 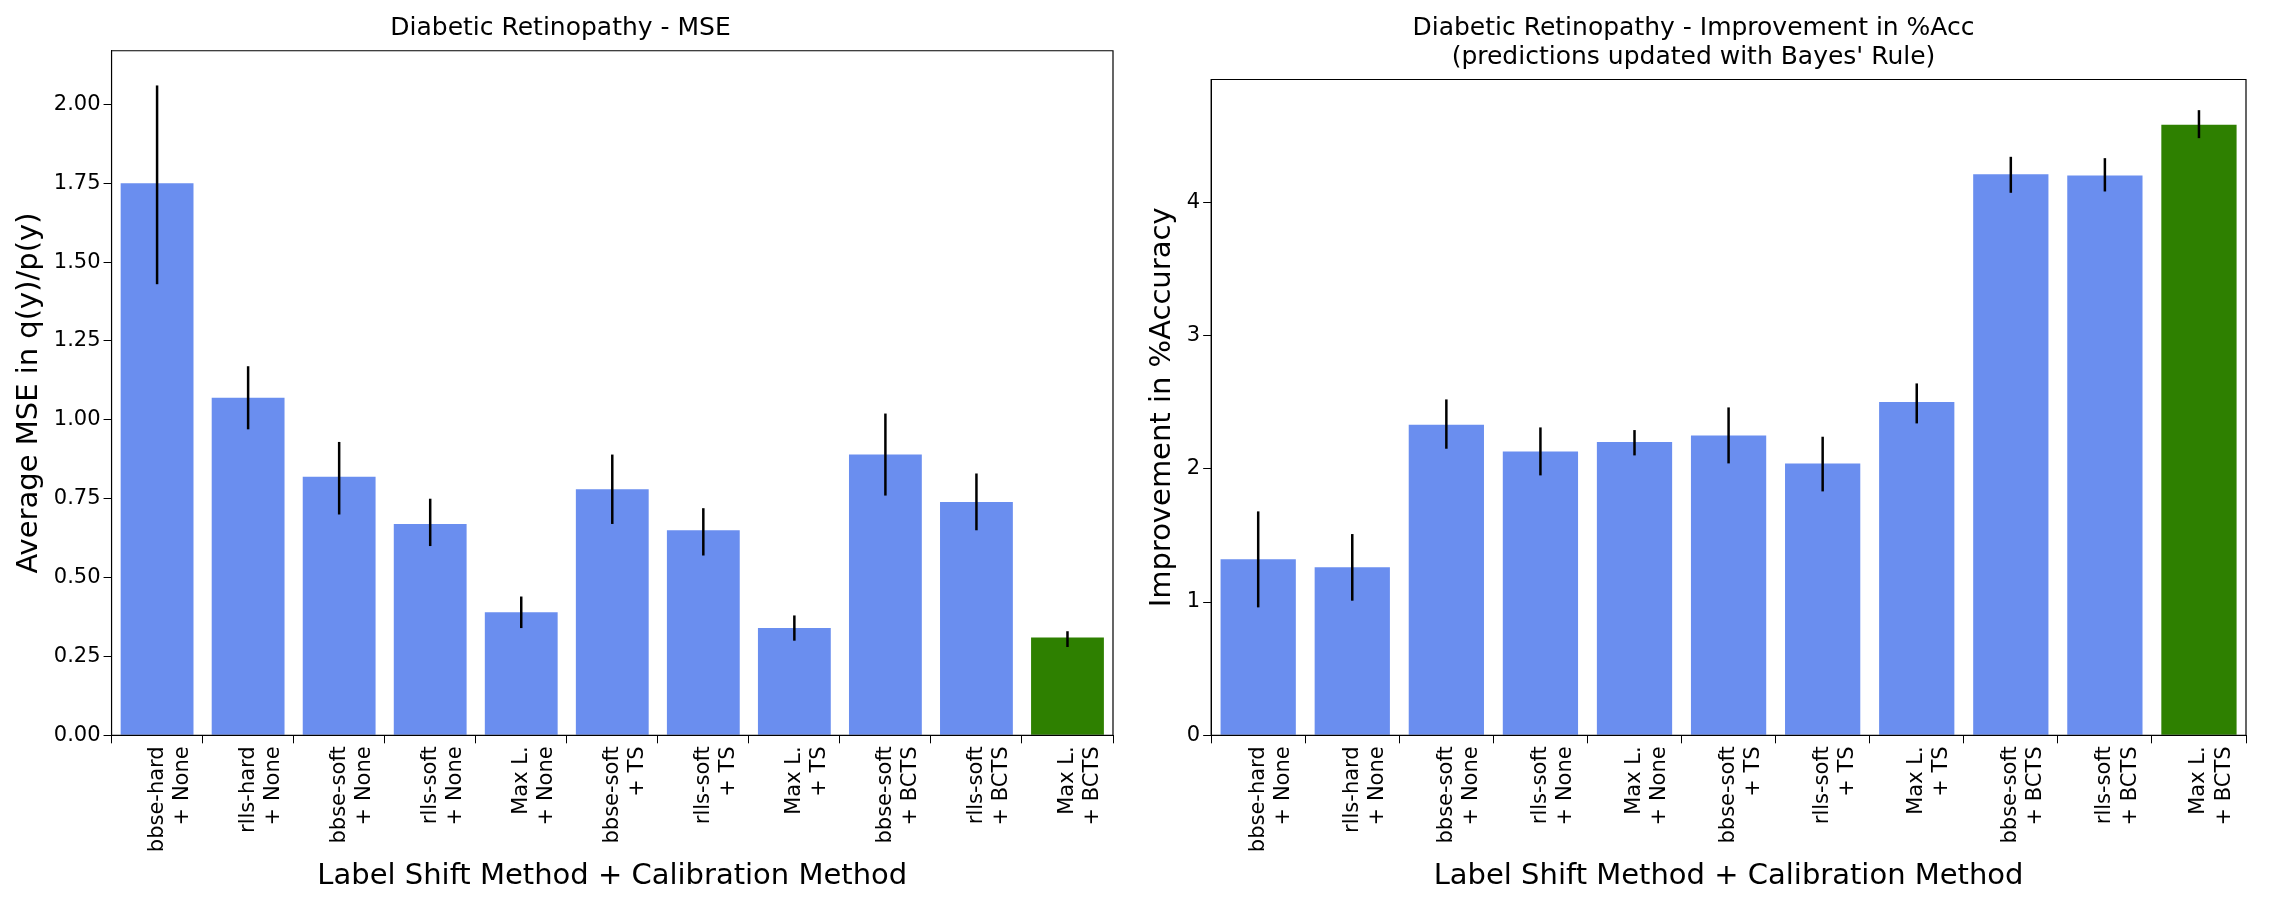 What do you see at coordinates (26, 393) in the screenshot?
I see `y-axis-title: Average MSE in q(y)/p(y)` at bounding box center [26, 393].